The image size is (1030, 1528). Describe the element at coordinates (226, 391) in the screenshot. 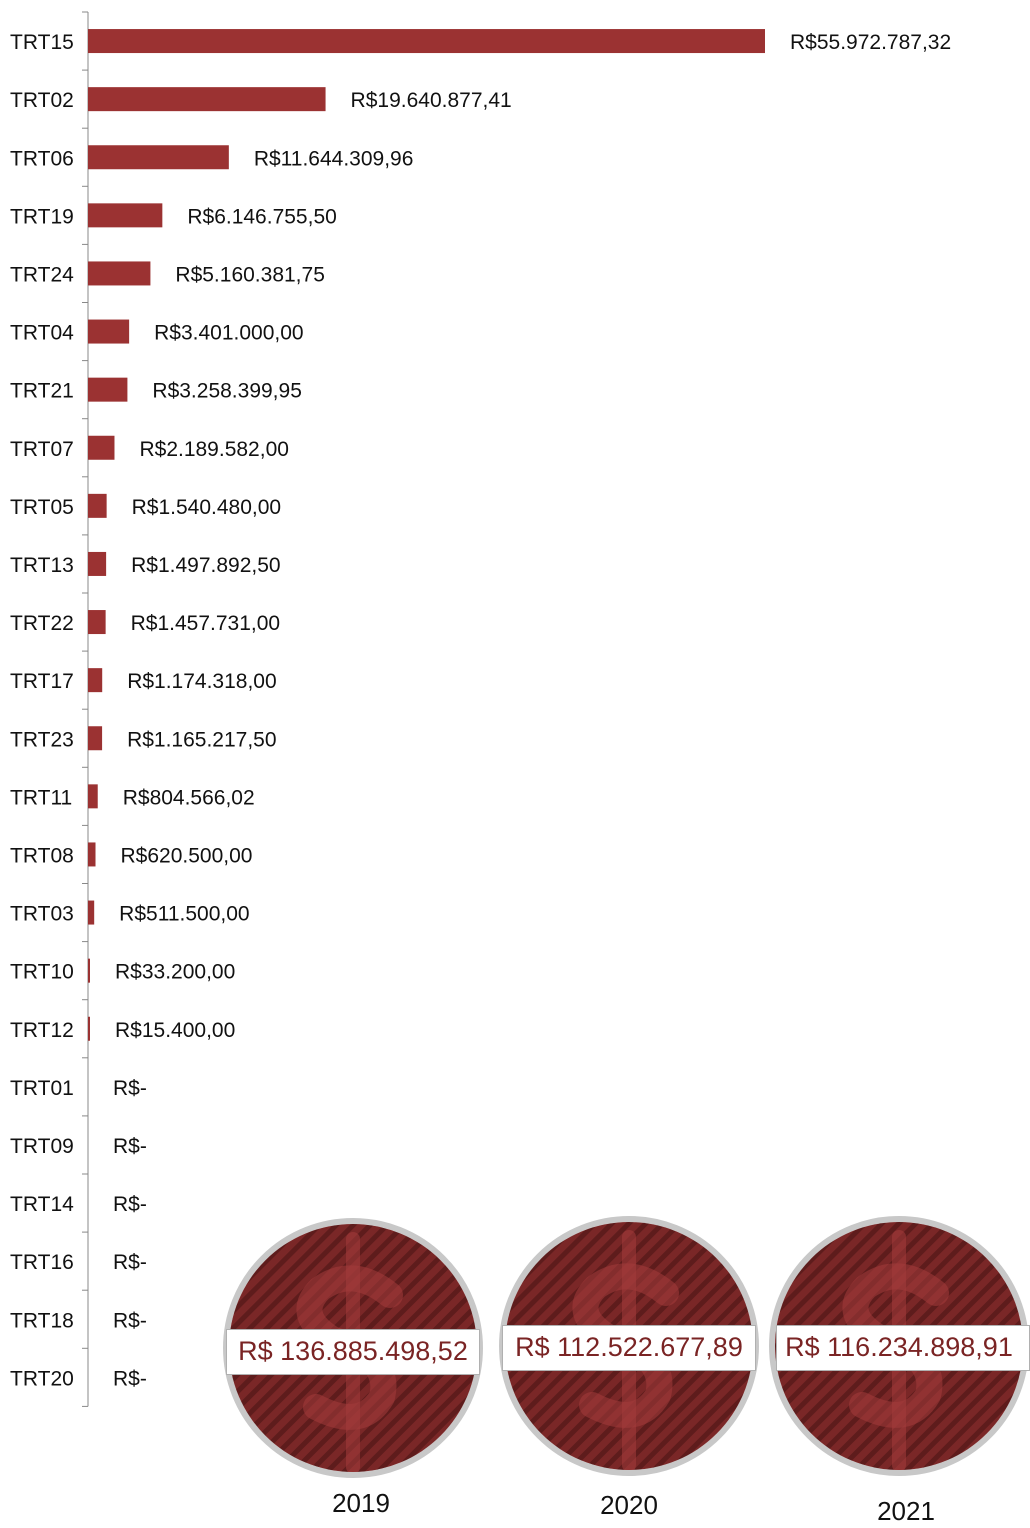

I see `data-label: R$3.258.399,95` at that location.